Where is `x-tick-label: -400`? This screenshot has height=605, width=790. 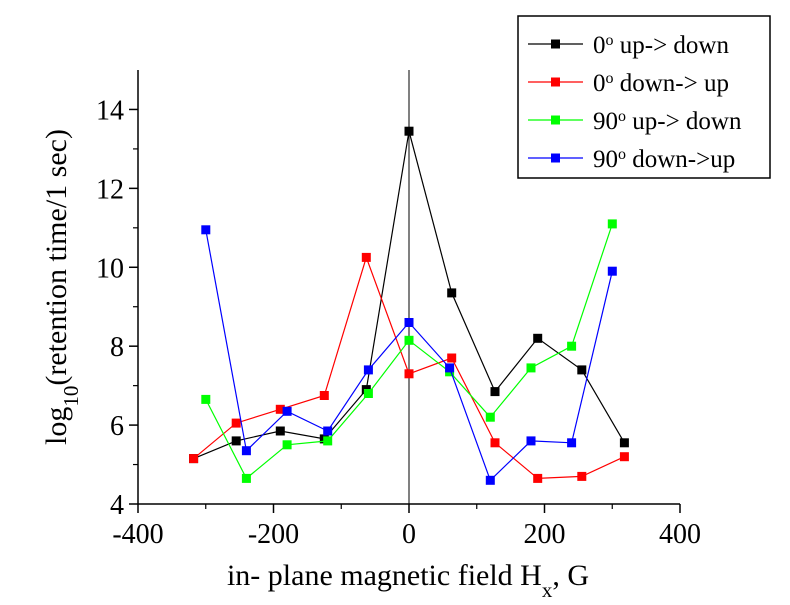
x-tick-label: -400 is located at coordinates (137, 534).